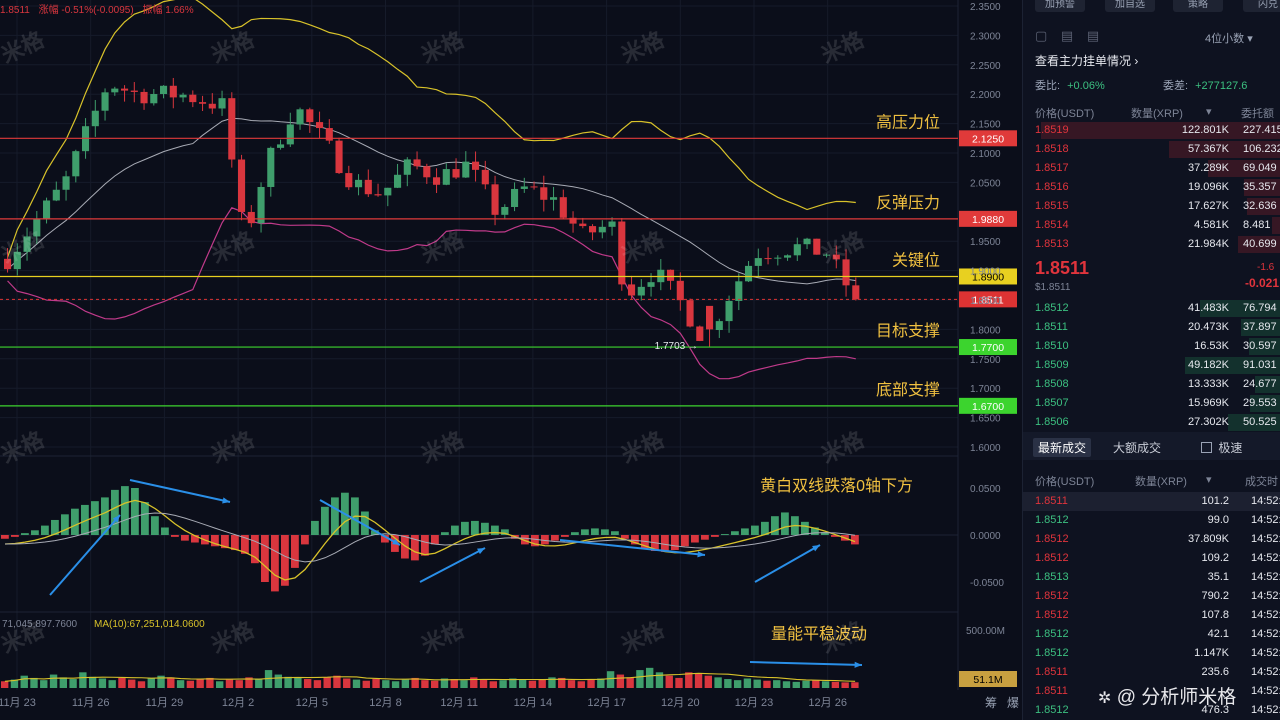 The width and height of the screenshot is (1280, 720). What do you see at coordinates (1151, 327) in the screenshot?
I see `bid-row: 1.8511 20.473K 37.897` at bounding box center [1151, 327].